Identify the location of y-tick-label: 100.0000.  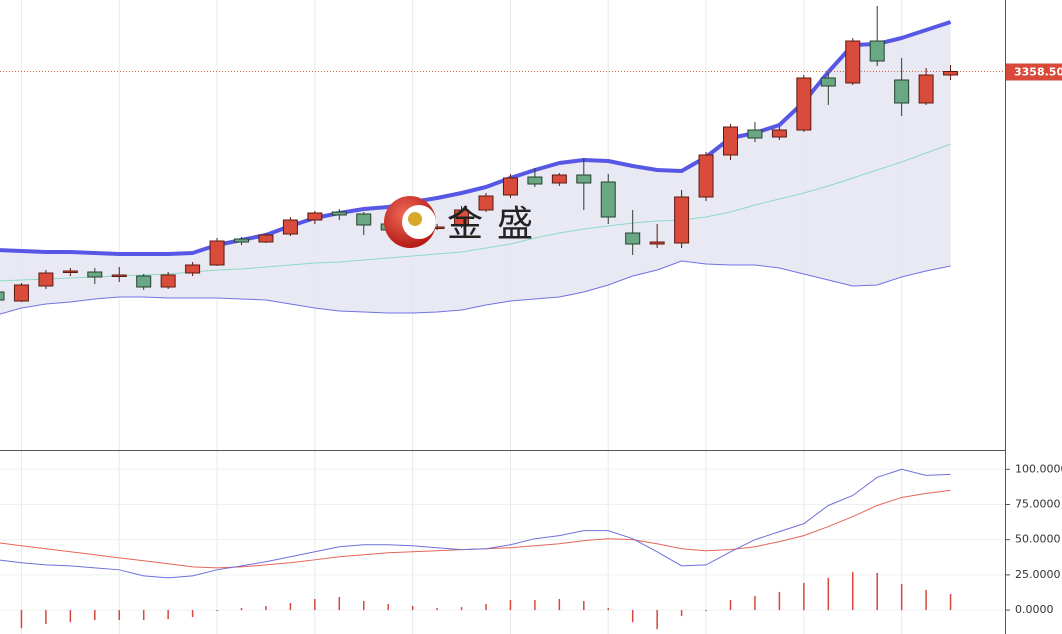
(1038, 468).